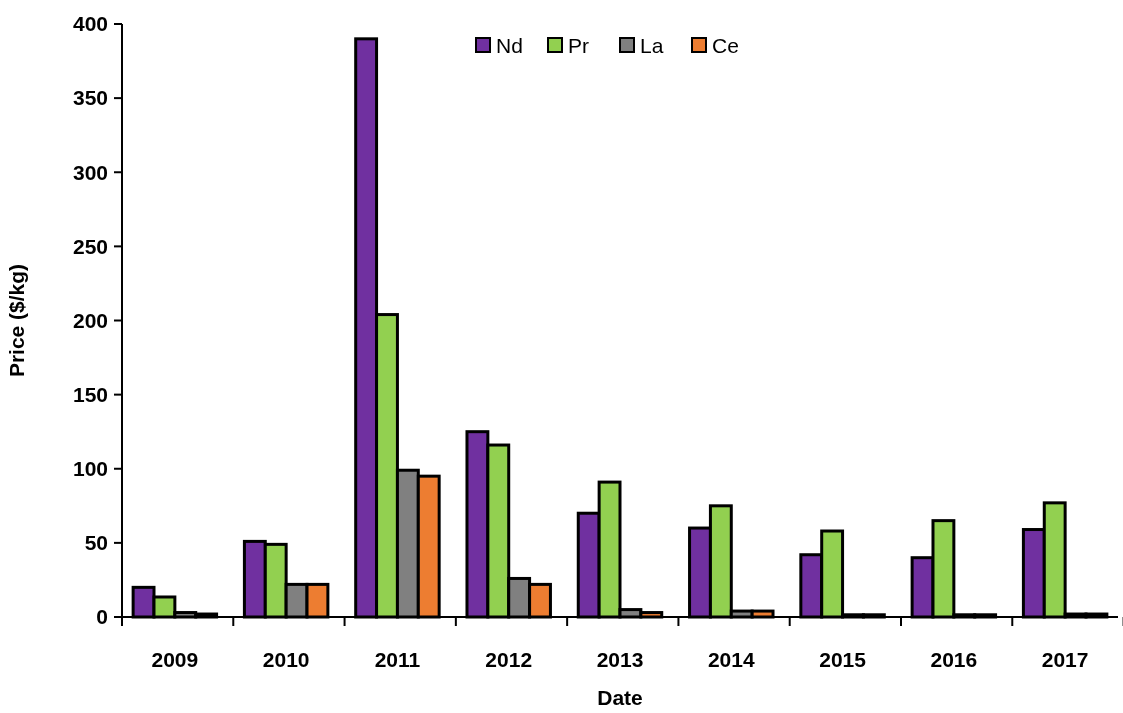 This screenshot has height=713, width=1123. What do you see at coordinates (90, 24) in the screenshot?
I see `y-tick-label: 400` at bounding box center [90, 24].